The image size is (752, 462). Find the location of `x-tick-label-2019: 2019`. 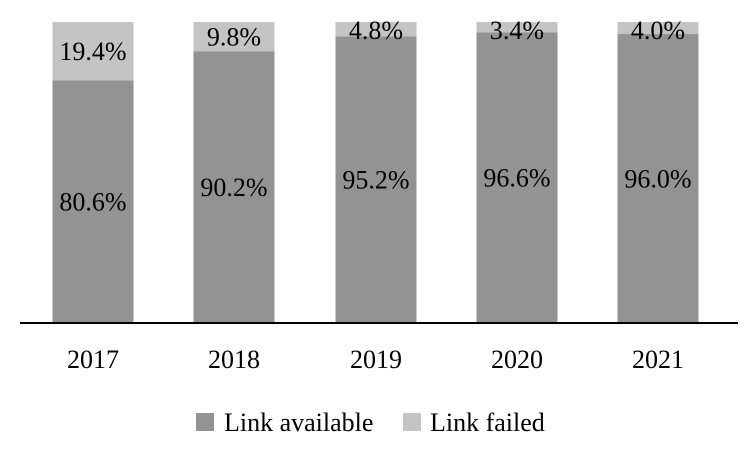

x-tick-label-2019: 2019 is located at coordinates (376, 359).